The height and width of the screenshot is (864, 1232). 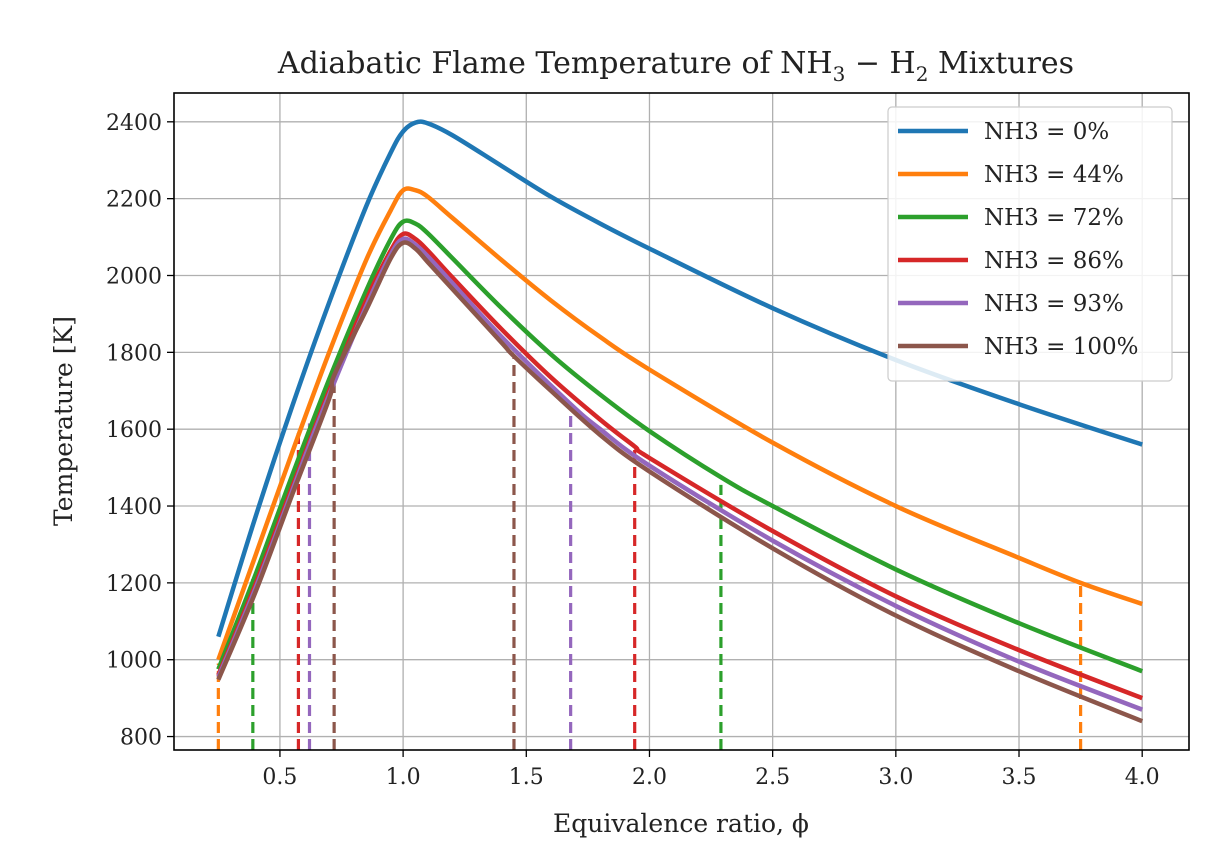 What do you see at coordinates (681, 823) in the screenshot?
I see `x-axis-label: Equivalence ratio, ϕ` at bounding box center [681, 823].